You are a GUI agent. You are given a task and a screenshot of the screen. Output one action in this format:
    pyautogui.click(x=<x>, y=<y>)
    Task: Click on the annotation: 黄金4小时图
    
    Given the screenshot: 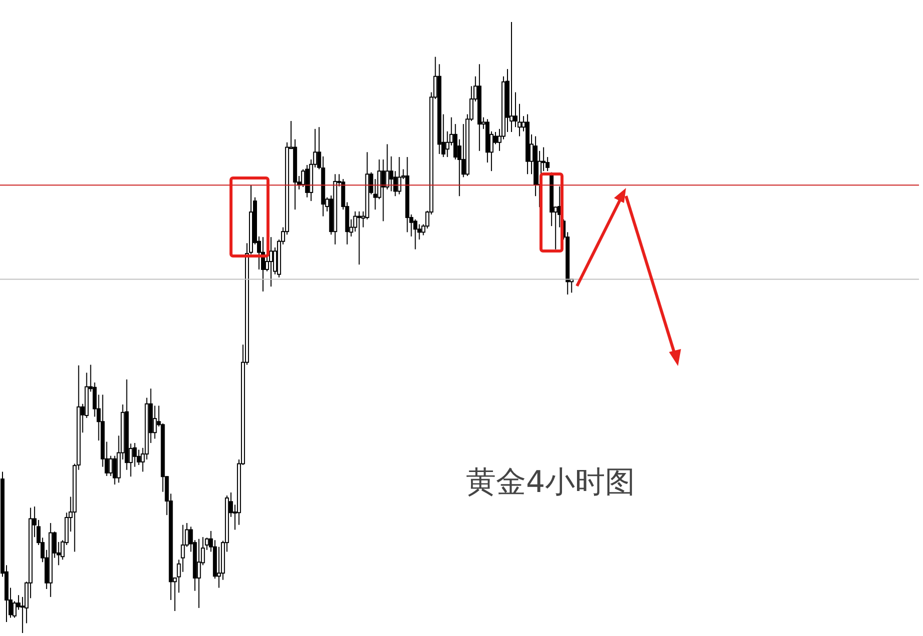 What is the action you would take?
    pyautogui.click(x=551, y=483)
    